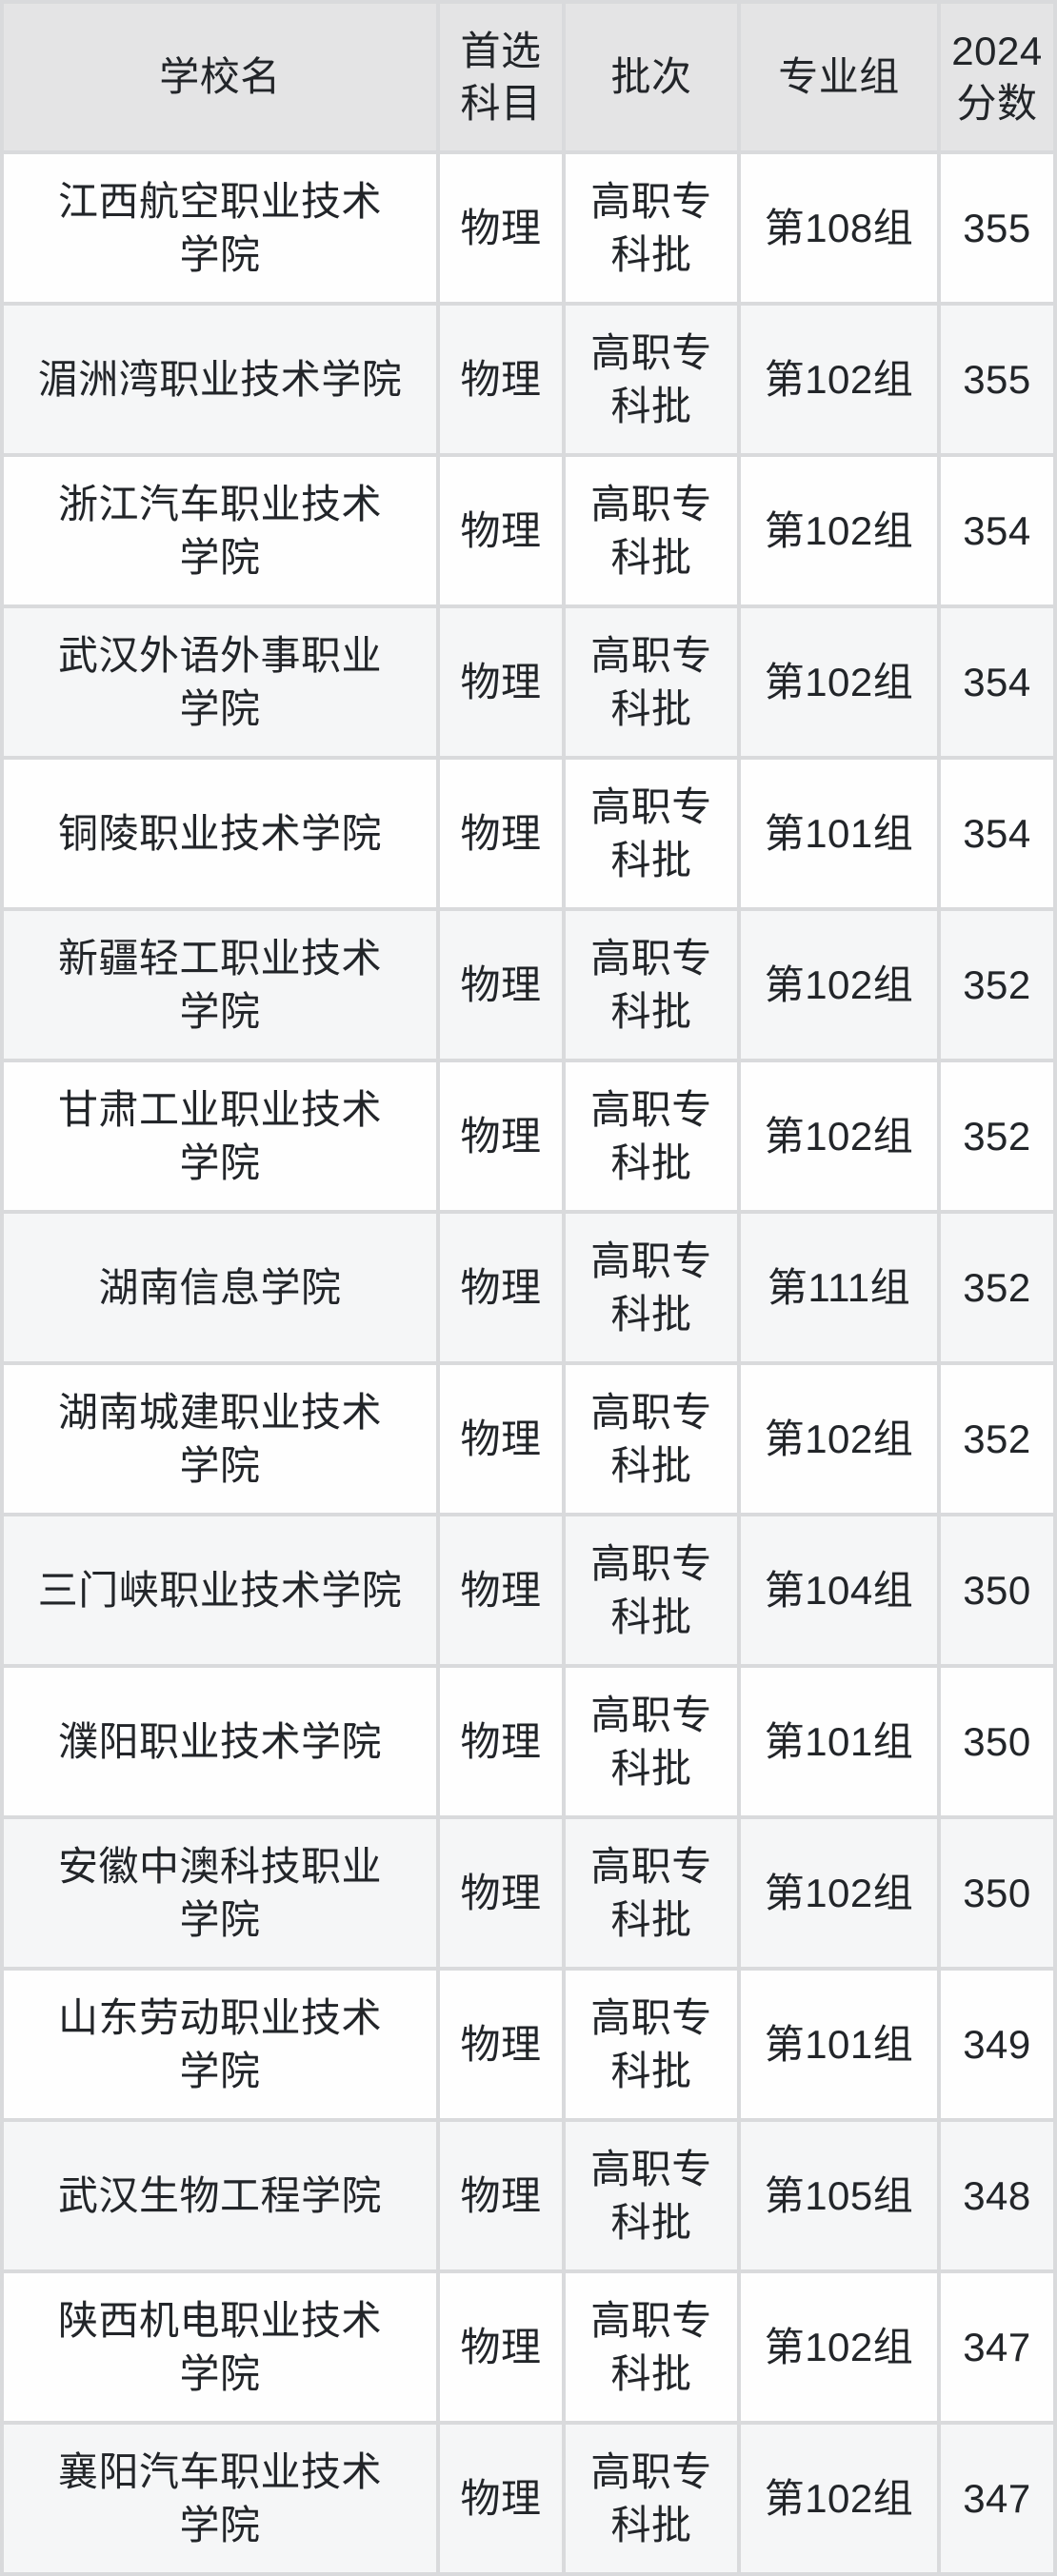 The width and height of the screenshot is (1057, 2576). I want to click on school-cell: 武汉生物工程学院, so click(220, 2195).